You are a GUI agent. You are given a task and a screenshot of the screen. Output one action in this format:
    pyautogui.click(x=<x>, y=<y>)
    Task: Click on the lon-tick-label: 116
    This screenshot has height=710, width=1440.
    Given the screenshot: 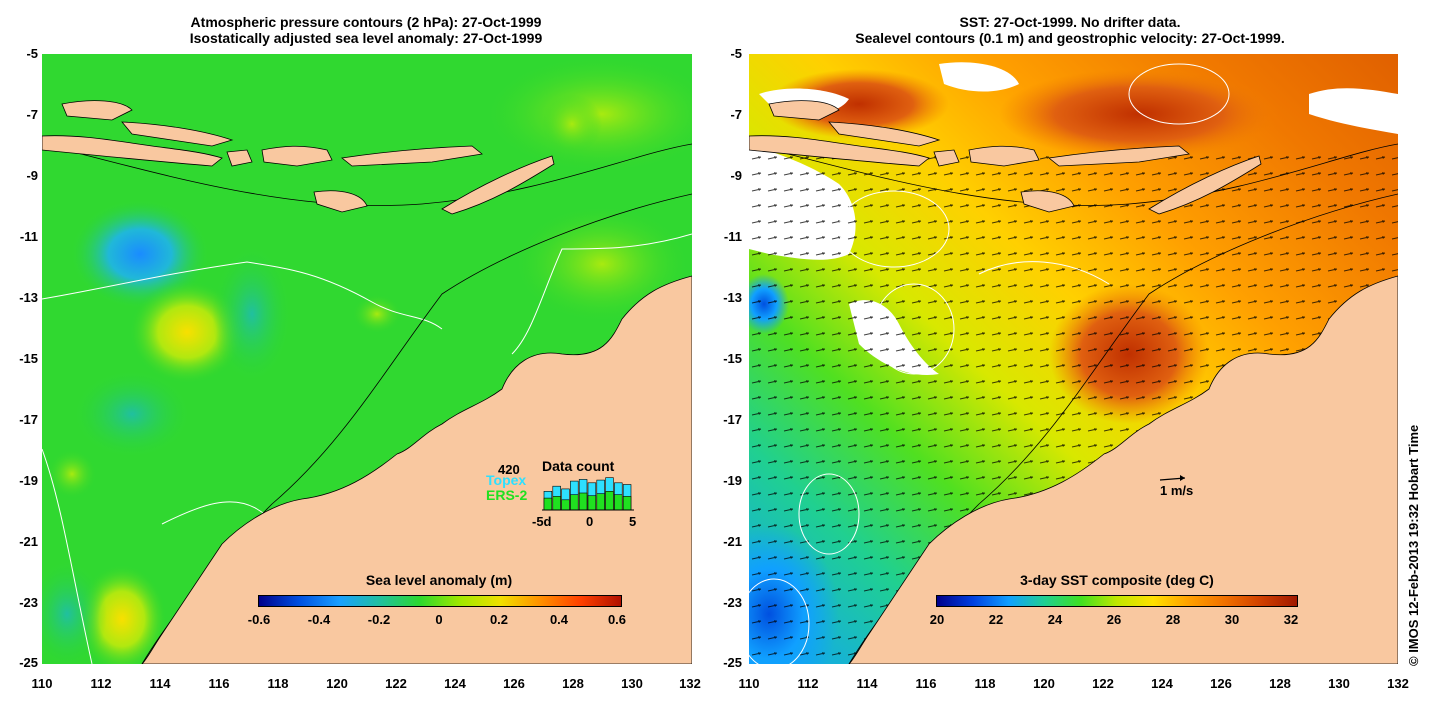 What is the action you would take?
    pyautogui.click(x=219, y=683)
    